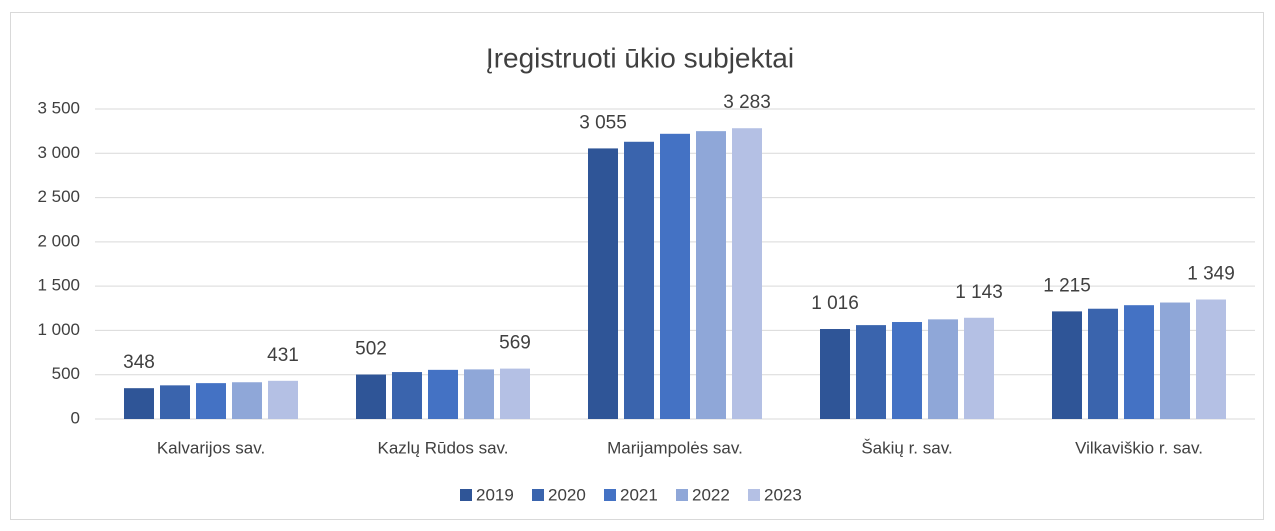 This screenshot has width=1275, height=531. Describe the element at coordinates (567, 494) in the screenshot. I see `legend-label: 2020` at that location.